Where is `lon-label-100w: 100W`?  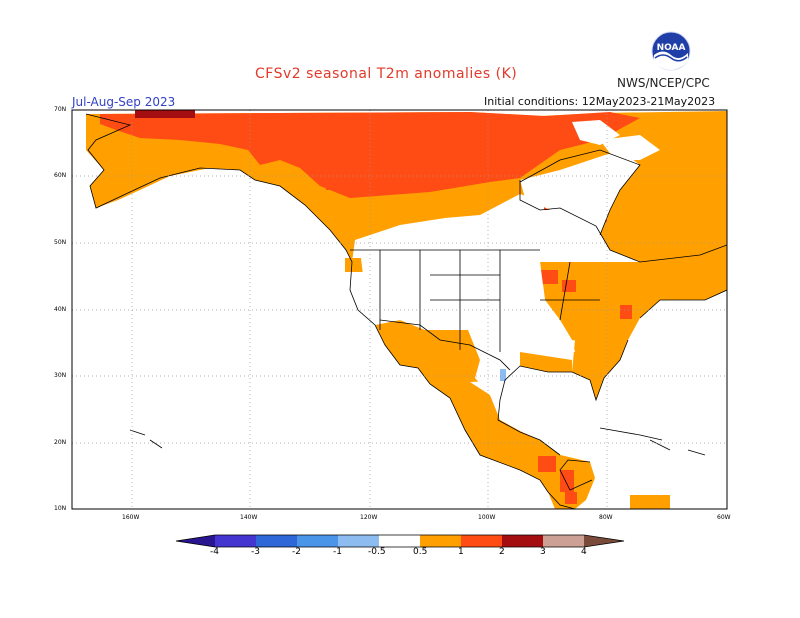 lon-label-100w: 100W is located at coordinates (487, 517).